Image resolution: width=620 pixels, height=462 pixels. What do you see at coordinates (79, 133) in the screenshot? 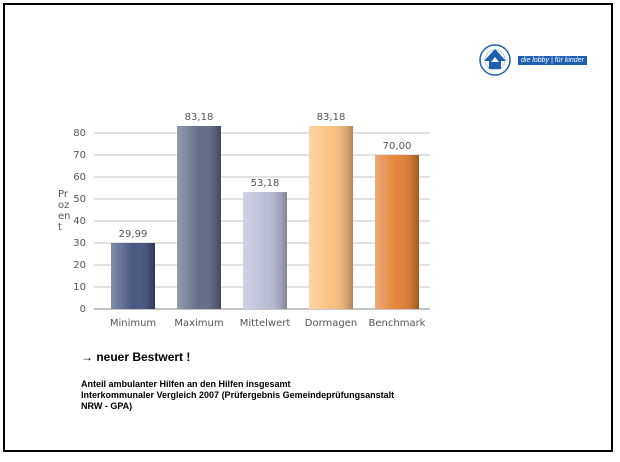
I see `y-tick-label: 80` at bounding box center [79, 133].